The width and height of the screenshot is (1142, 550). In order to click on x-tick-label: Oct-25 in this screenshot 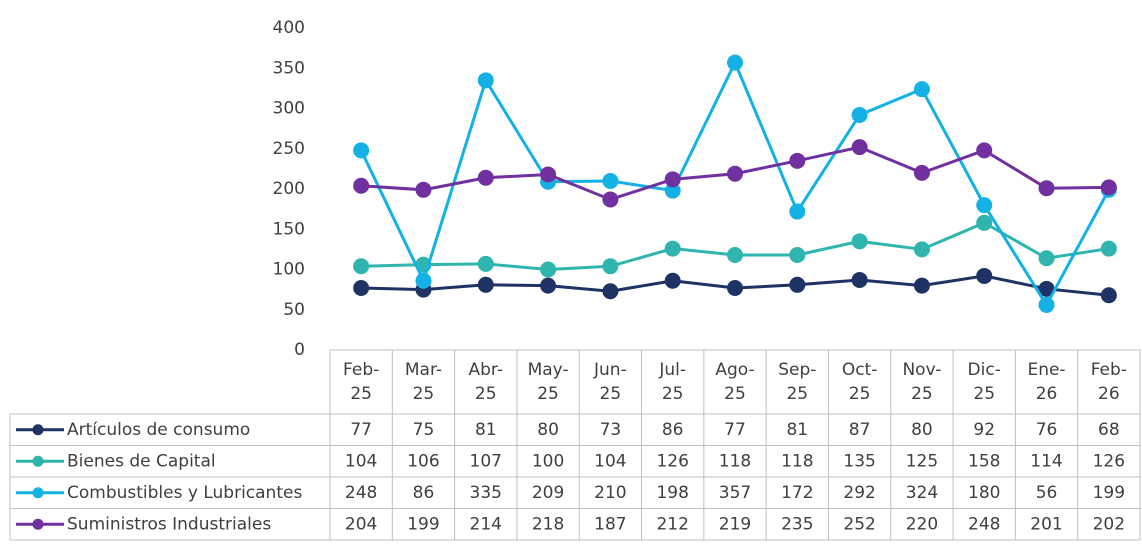, I will do `click(859, 382)`.